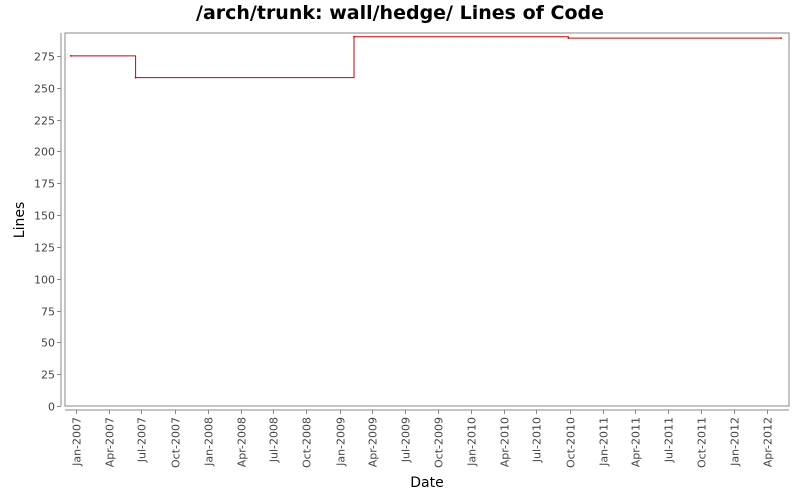 Image resolution: width=800 pixels, height=500 pixels. Describe the element at coordinates (44, 152) in the screenshot. I see `y-tick-label: 200` at that location.